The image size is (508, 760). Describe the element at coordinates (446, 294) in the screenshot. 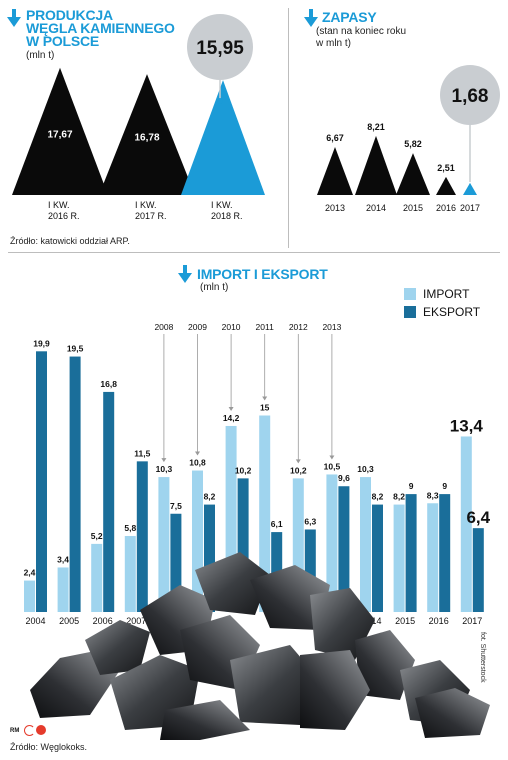

I see `legend-import-label: IMPORT` at that location.